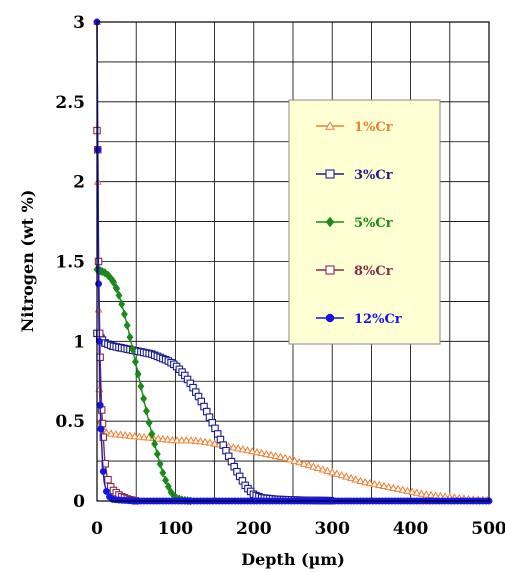 The image size is (505, 572). I want to click on y-tick-label: 2.5, so click(70, 103).